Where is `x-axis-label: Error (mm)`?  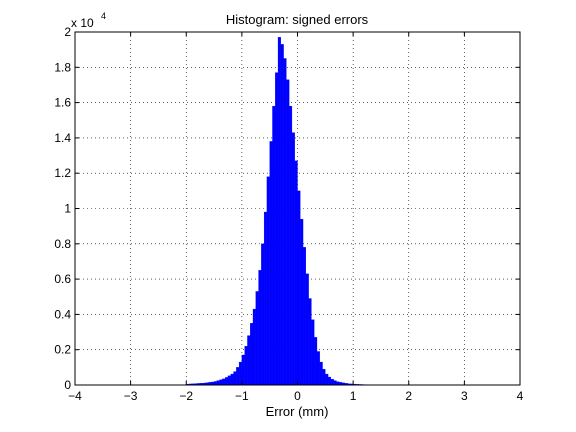
x-axis-label: Error (mm) is located at coordinates (297, 411).